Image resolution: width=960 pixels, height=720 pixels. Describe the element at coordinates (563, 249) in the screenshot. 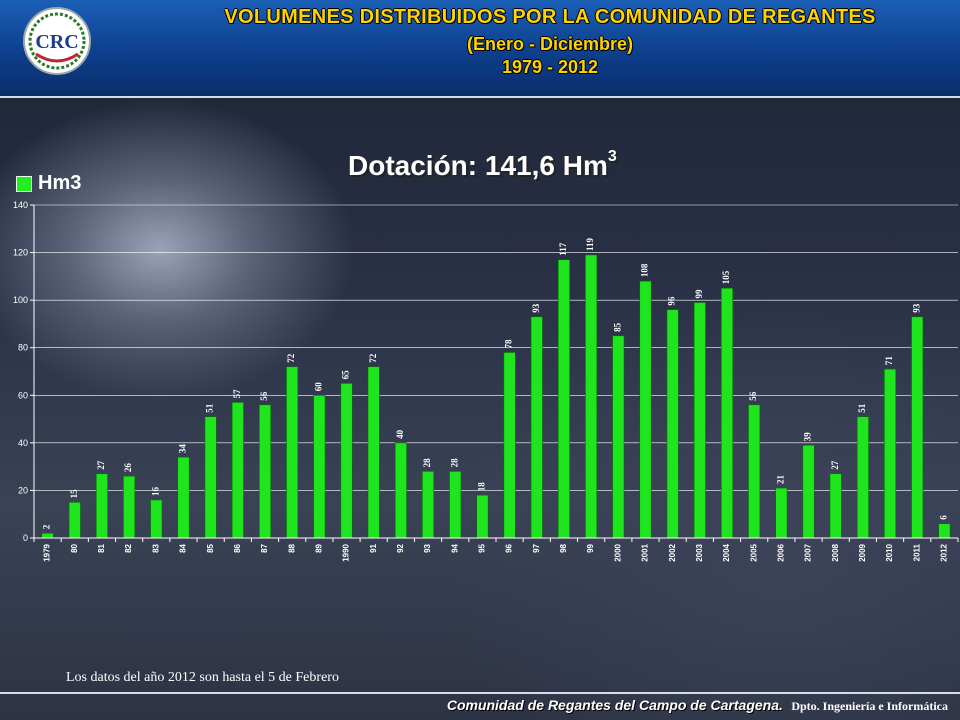

I see `bar-value-label: 117` at that location.